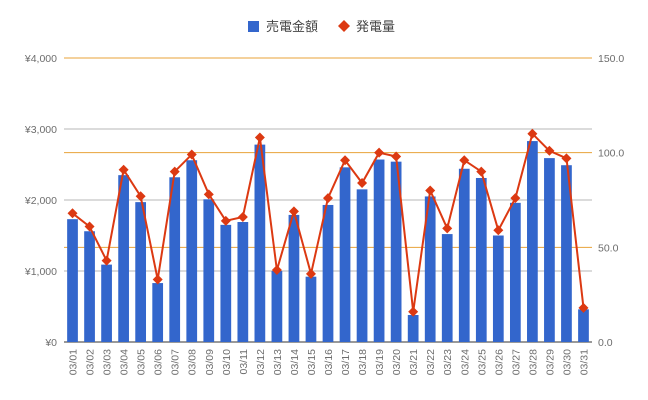 This screenshot has width=648, height=400. Describe the element at coordinates (380, 362) in the screenshot. I see `x-tick-label: 03/19` at that location.